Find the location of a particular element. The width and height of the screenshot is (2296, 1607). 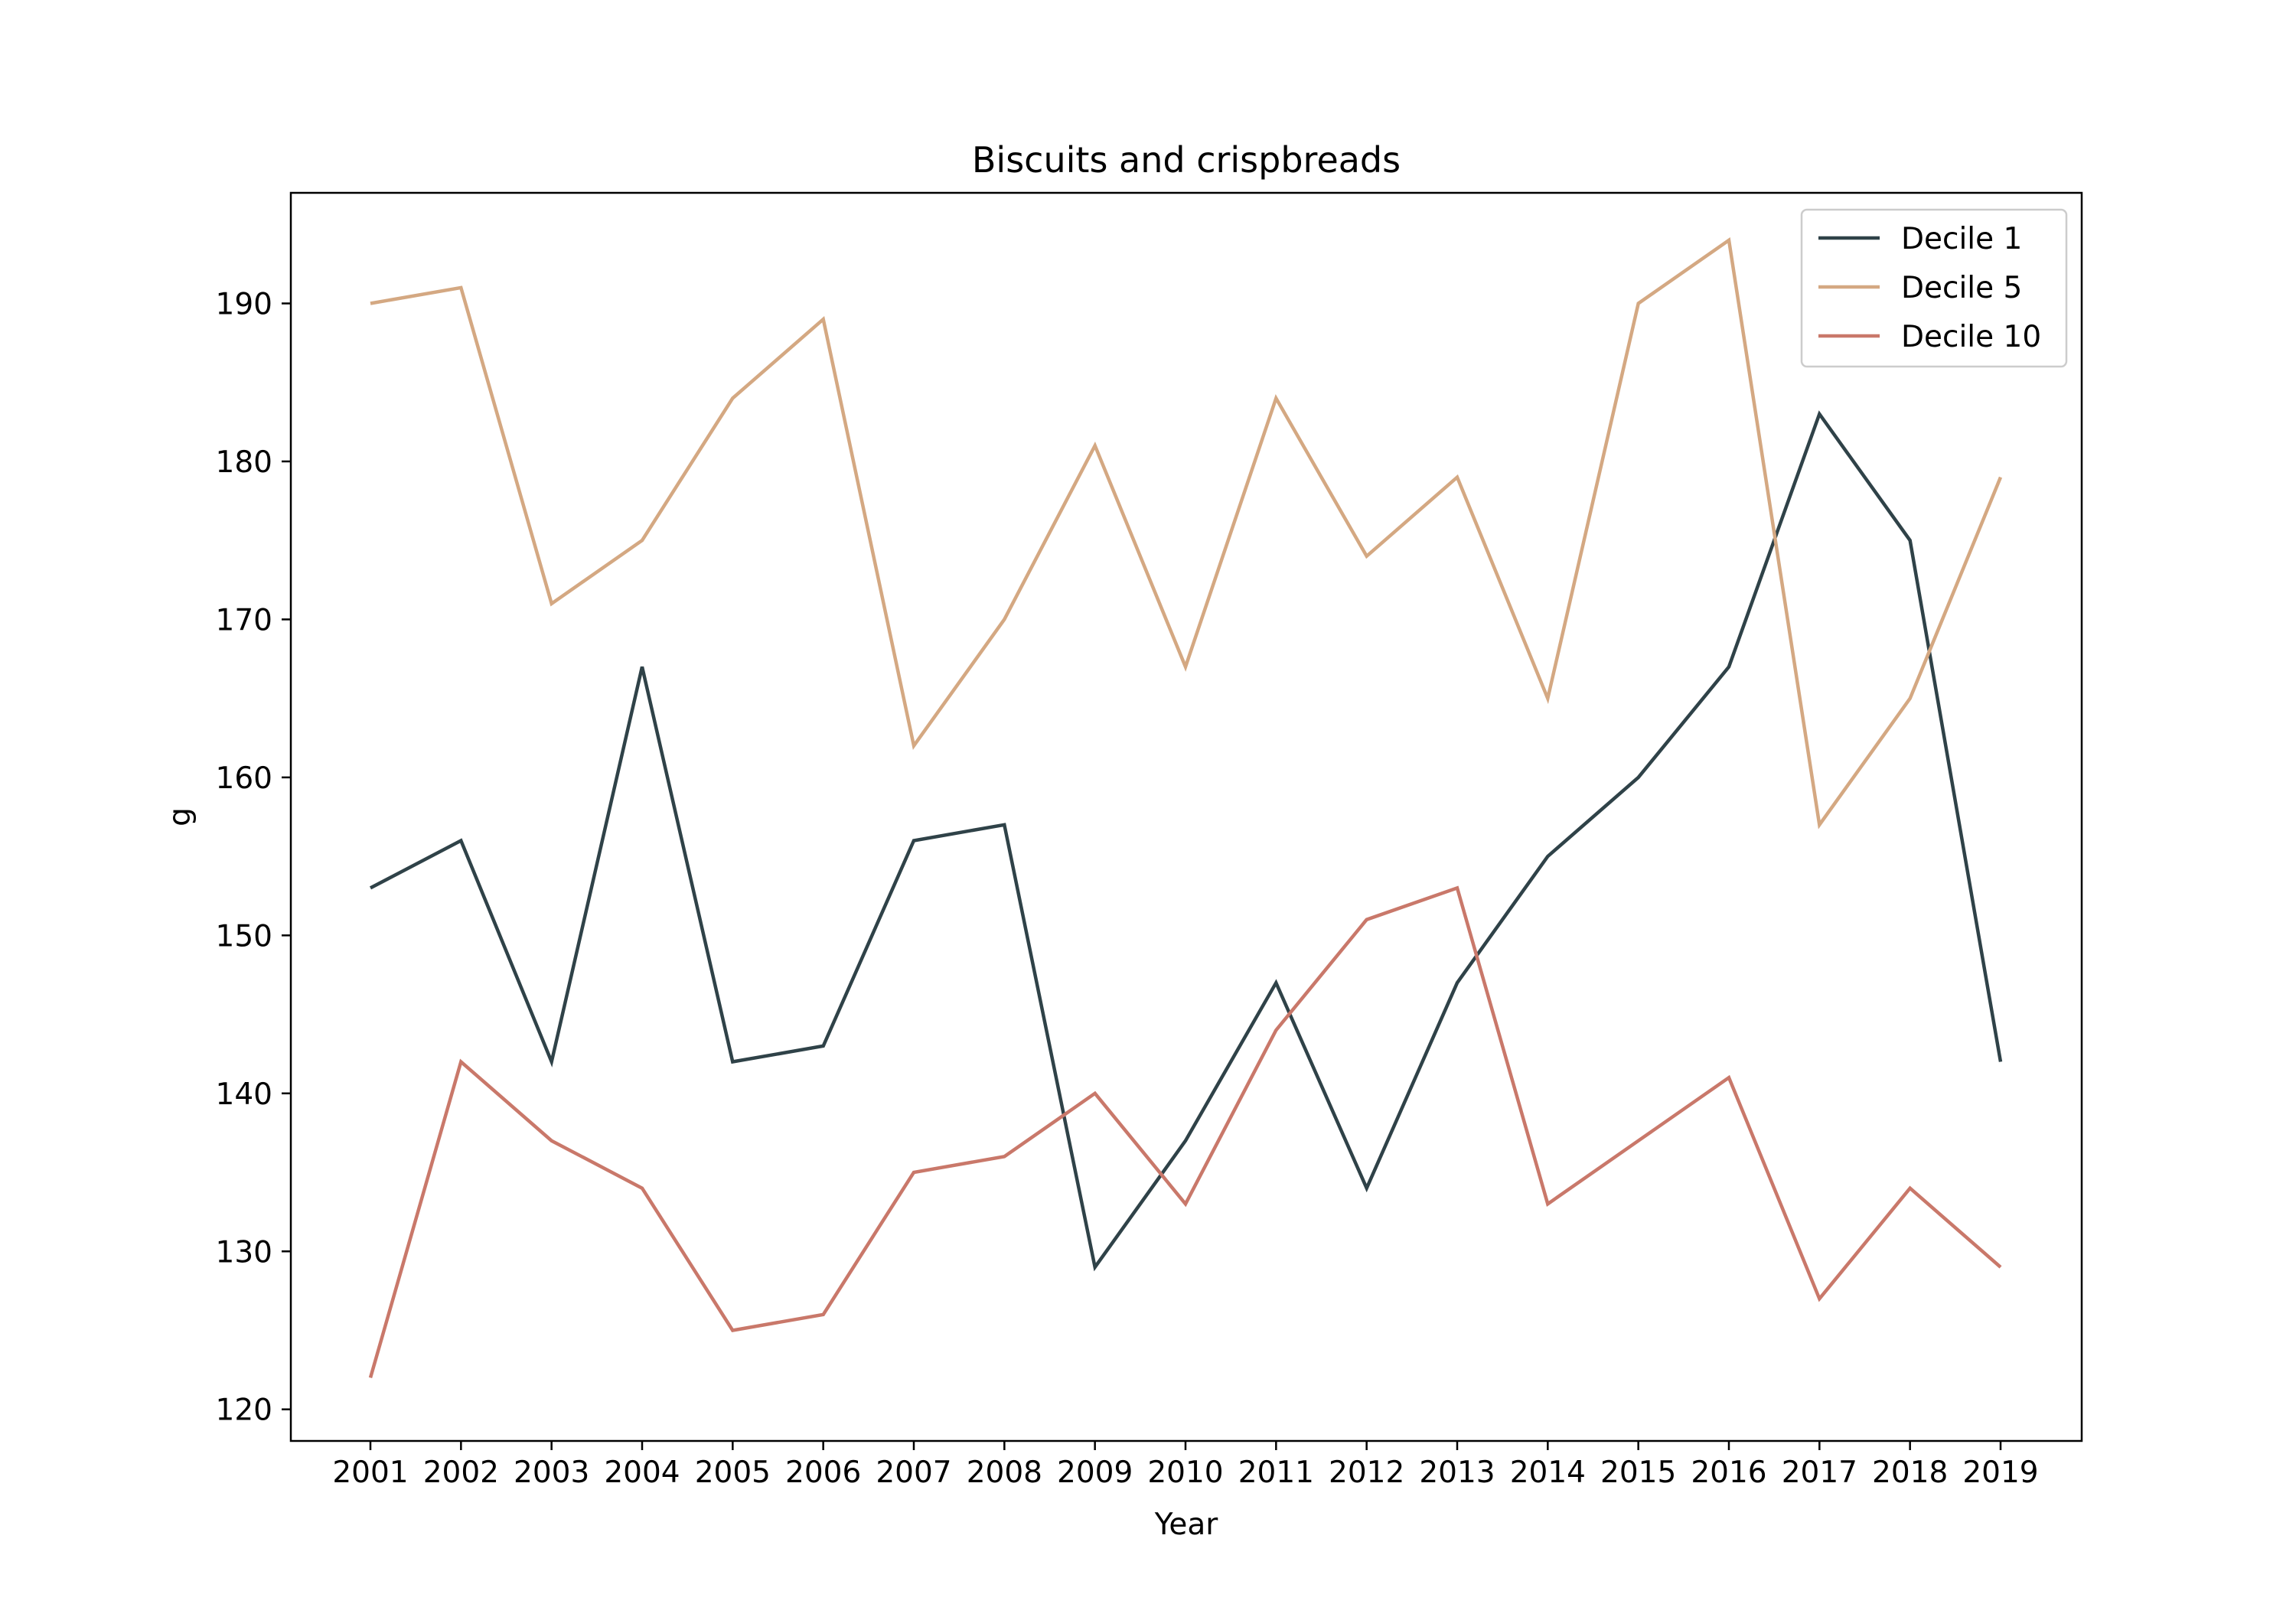

x-tick-label: 2004 is located at coordinates (642, 1473).